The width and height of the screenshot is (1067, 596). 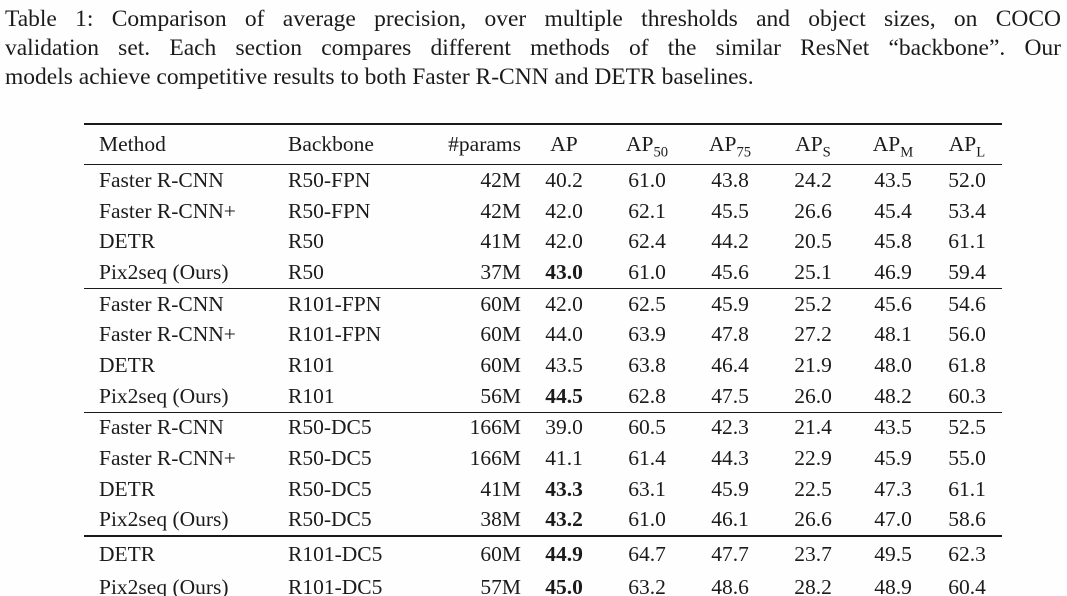 I want to click on table-cell: 28.2, so click(x=813, y=585).